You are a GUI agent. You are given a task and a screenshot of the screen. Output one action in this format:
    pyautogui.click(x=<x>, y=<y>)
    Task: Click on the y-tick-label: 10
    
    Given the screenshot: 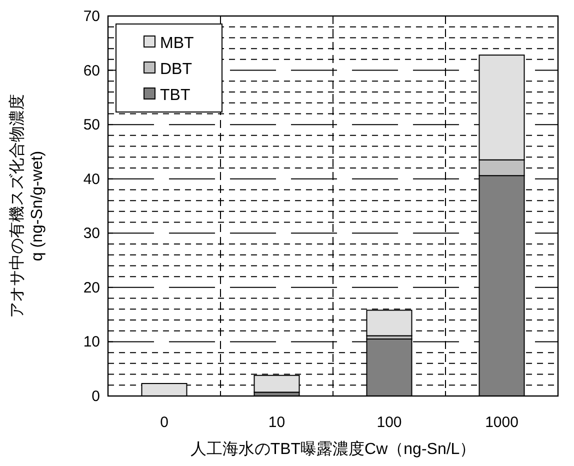 What is the action you would take?
    pyautogui.click(x=91, y=342)
    